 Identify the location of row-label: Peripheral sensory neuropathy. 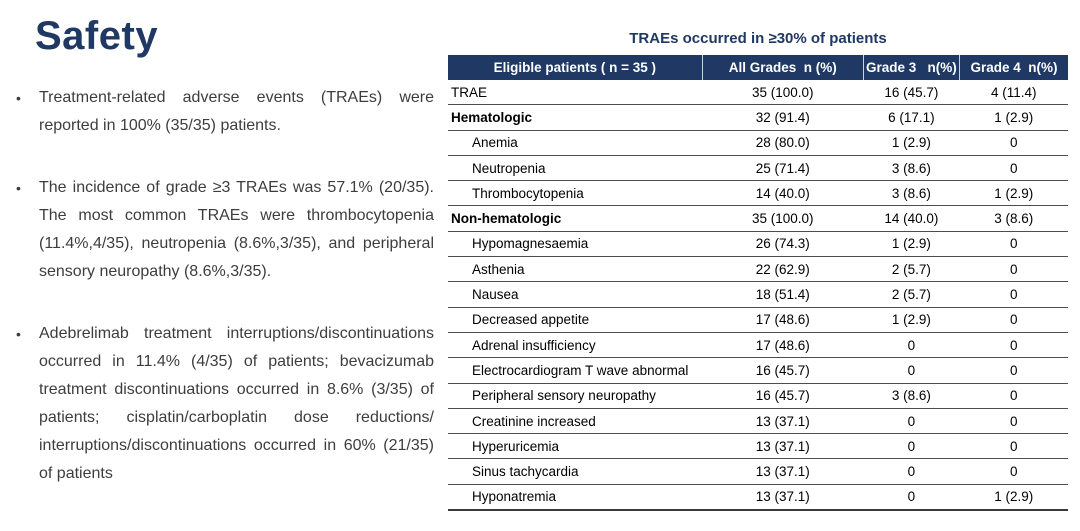
(575, 396).